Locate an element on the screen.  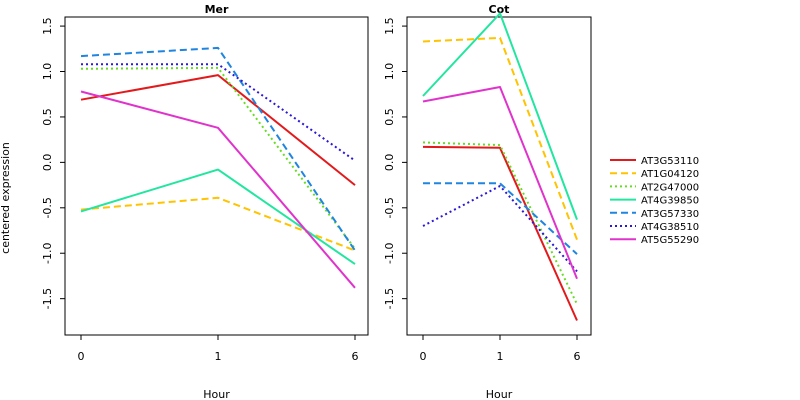
series-line-at4g39850-cot is located at coordinates (500, 116).